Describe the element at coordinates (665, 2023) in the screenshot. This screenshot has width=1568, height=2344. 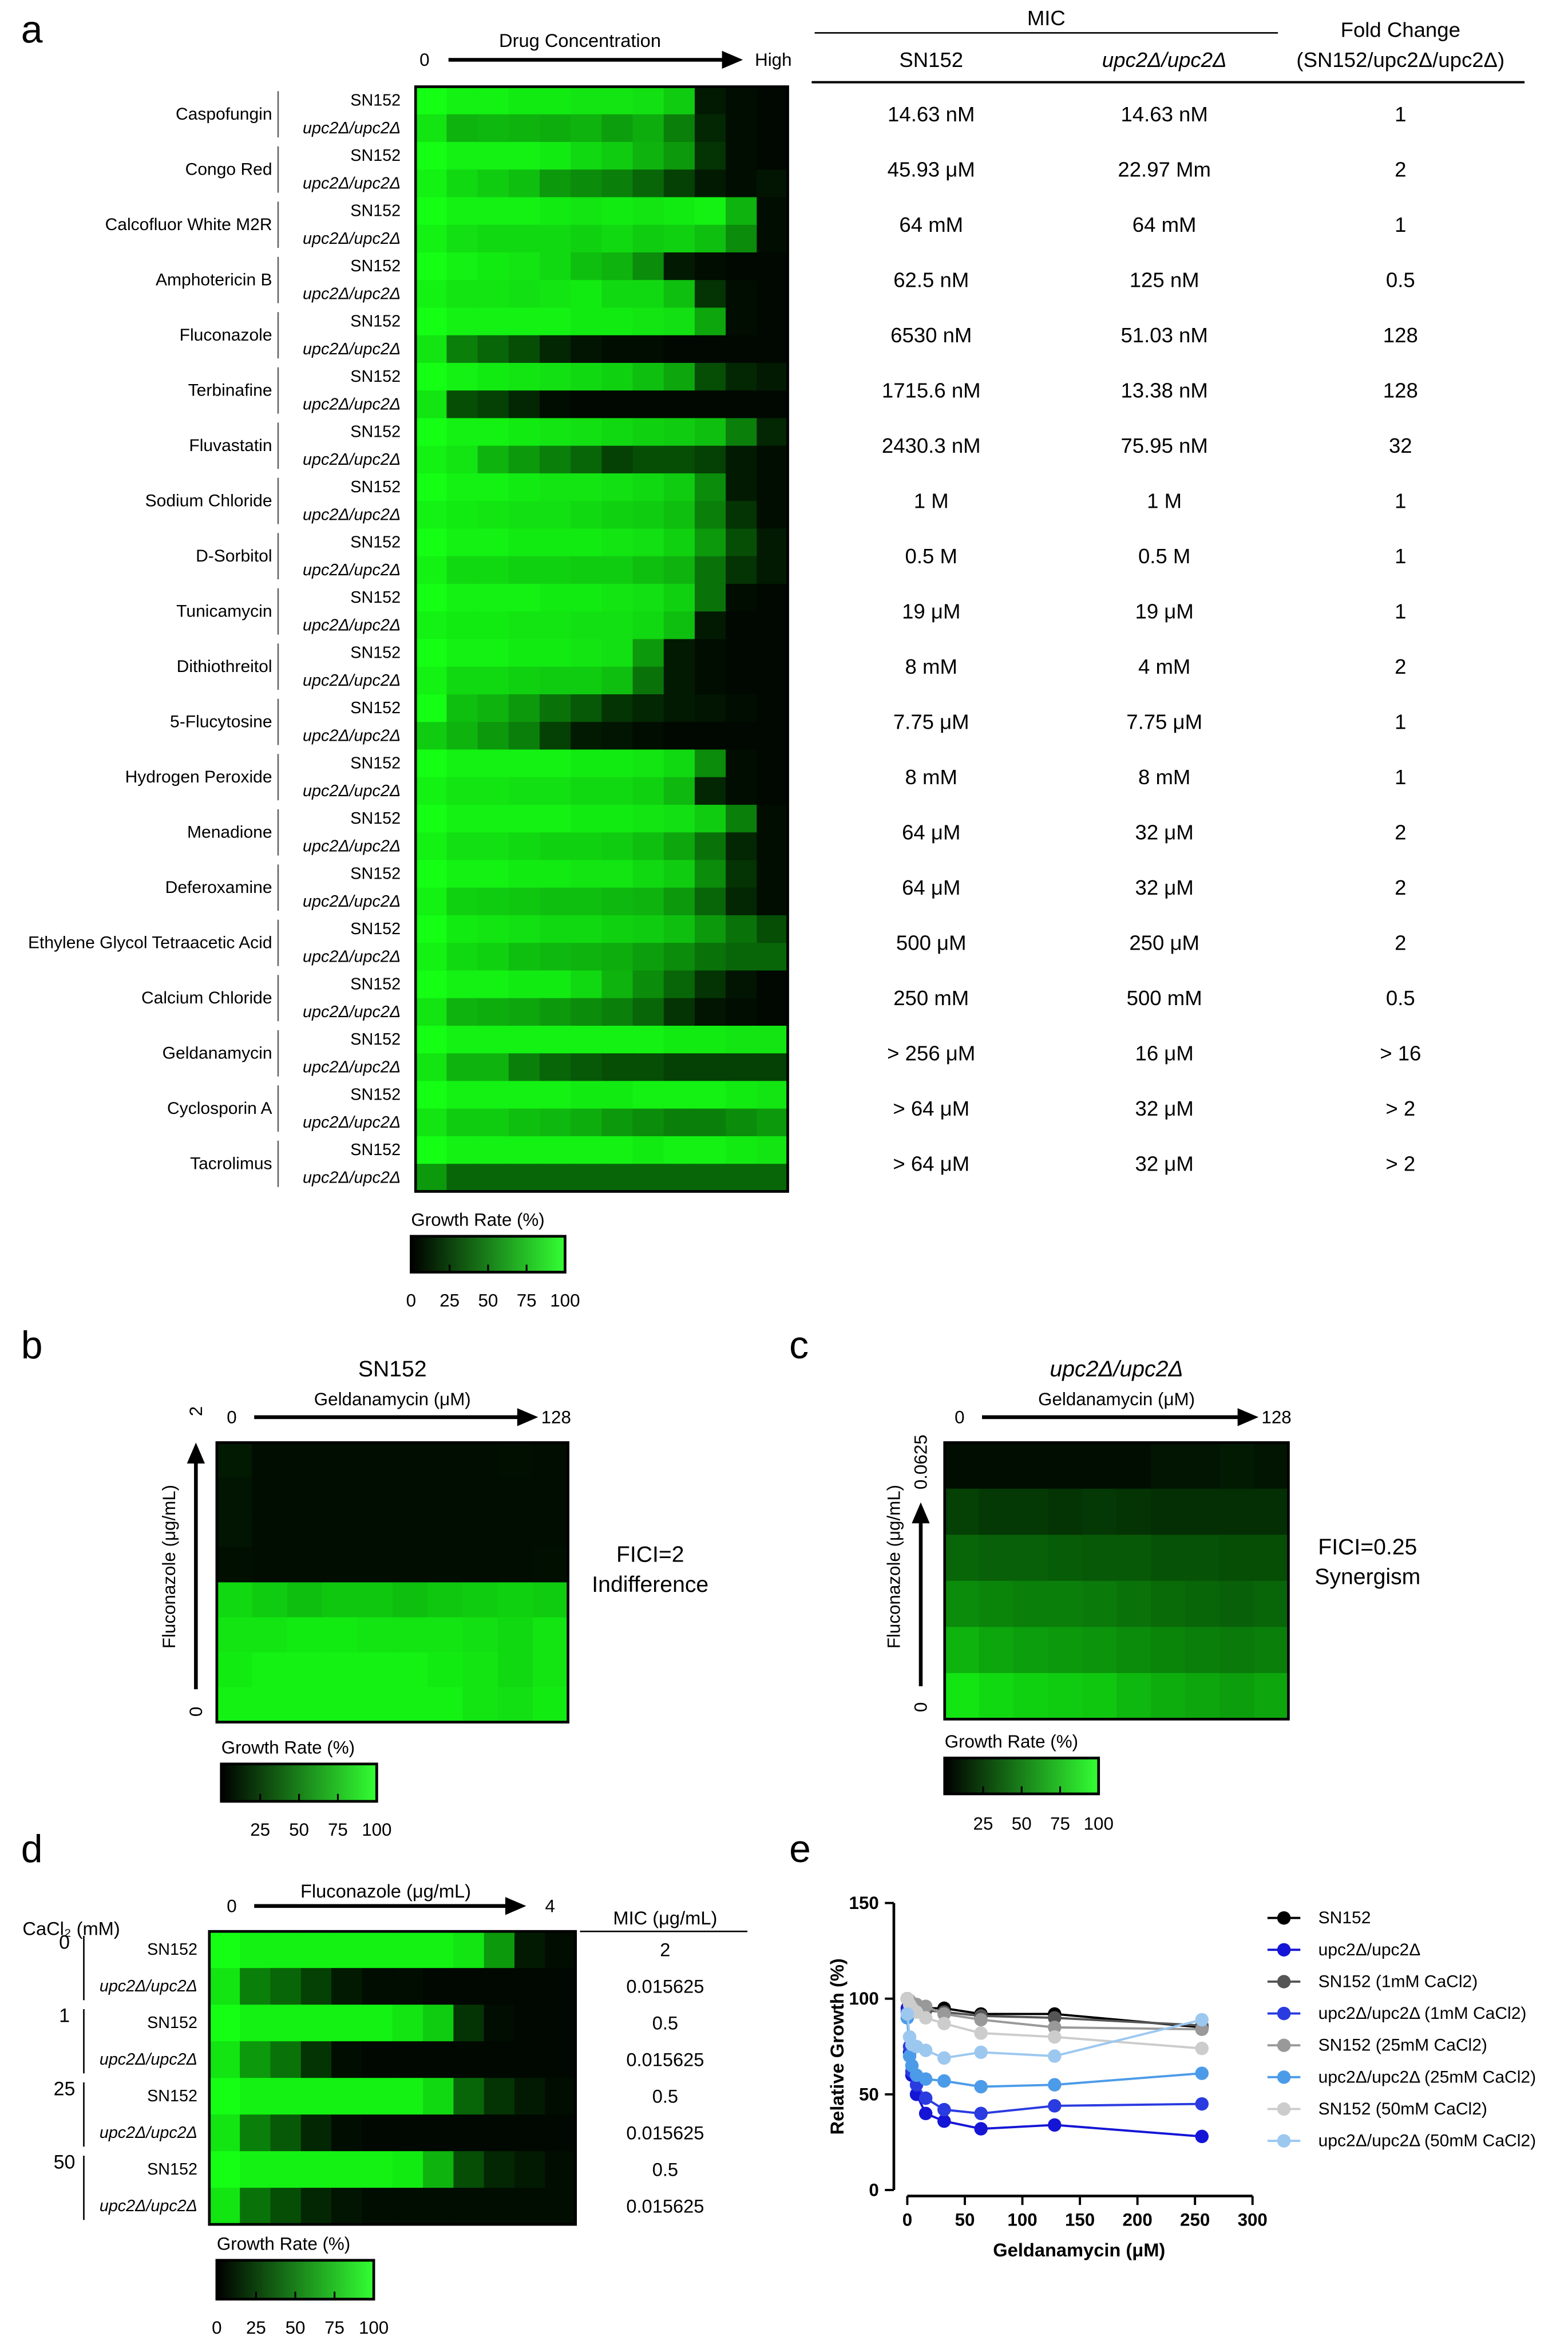
I see `mic-value: 0.5` at that location.